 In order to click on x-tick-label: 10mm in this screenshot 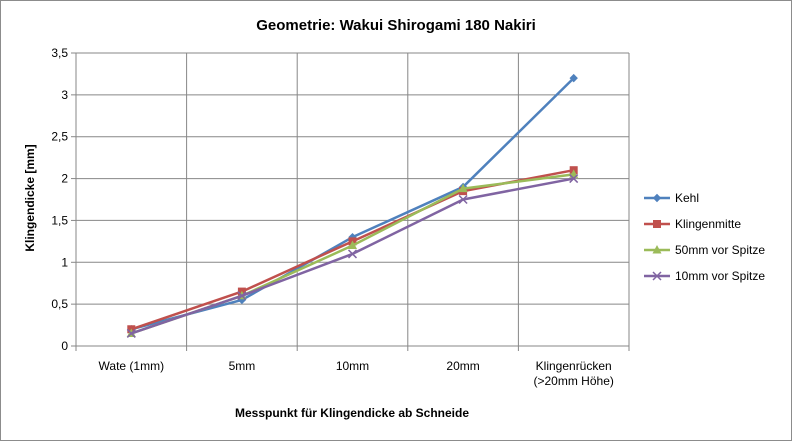, I will do `click(352, 366)`.